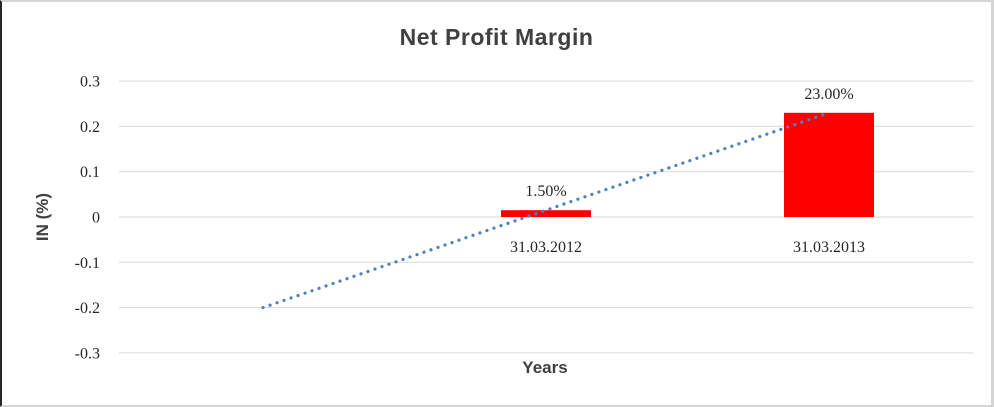 This screenshot has height=407, width=994. What do you see at coordinates (90, 127) in the screenshot?
I see `y-tick-label: 0.2` at bounding box center [90, 127].